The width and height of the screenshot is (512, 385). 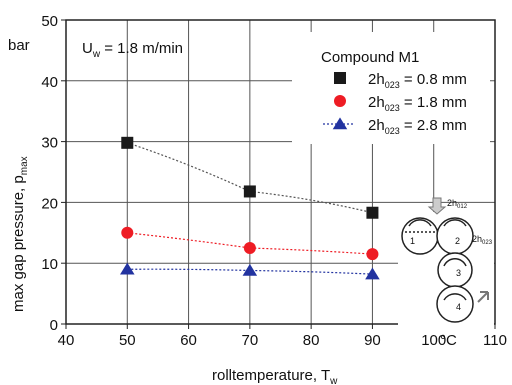 I want to click on exit-arrow-icon, so click(x=483, y=297).